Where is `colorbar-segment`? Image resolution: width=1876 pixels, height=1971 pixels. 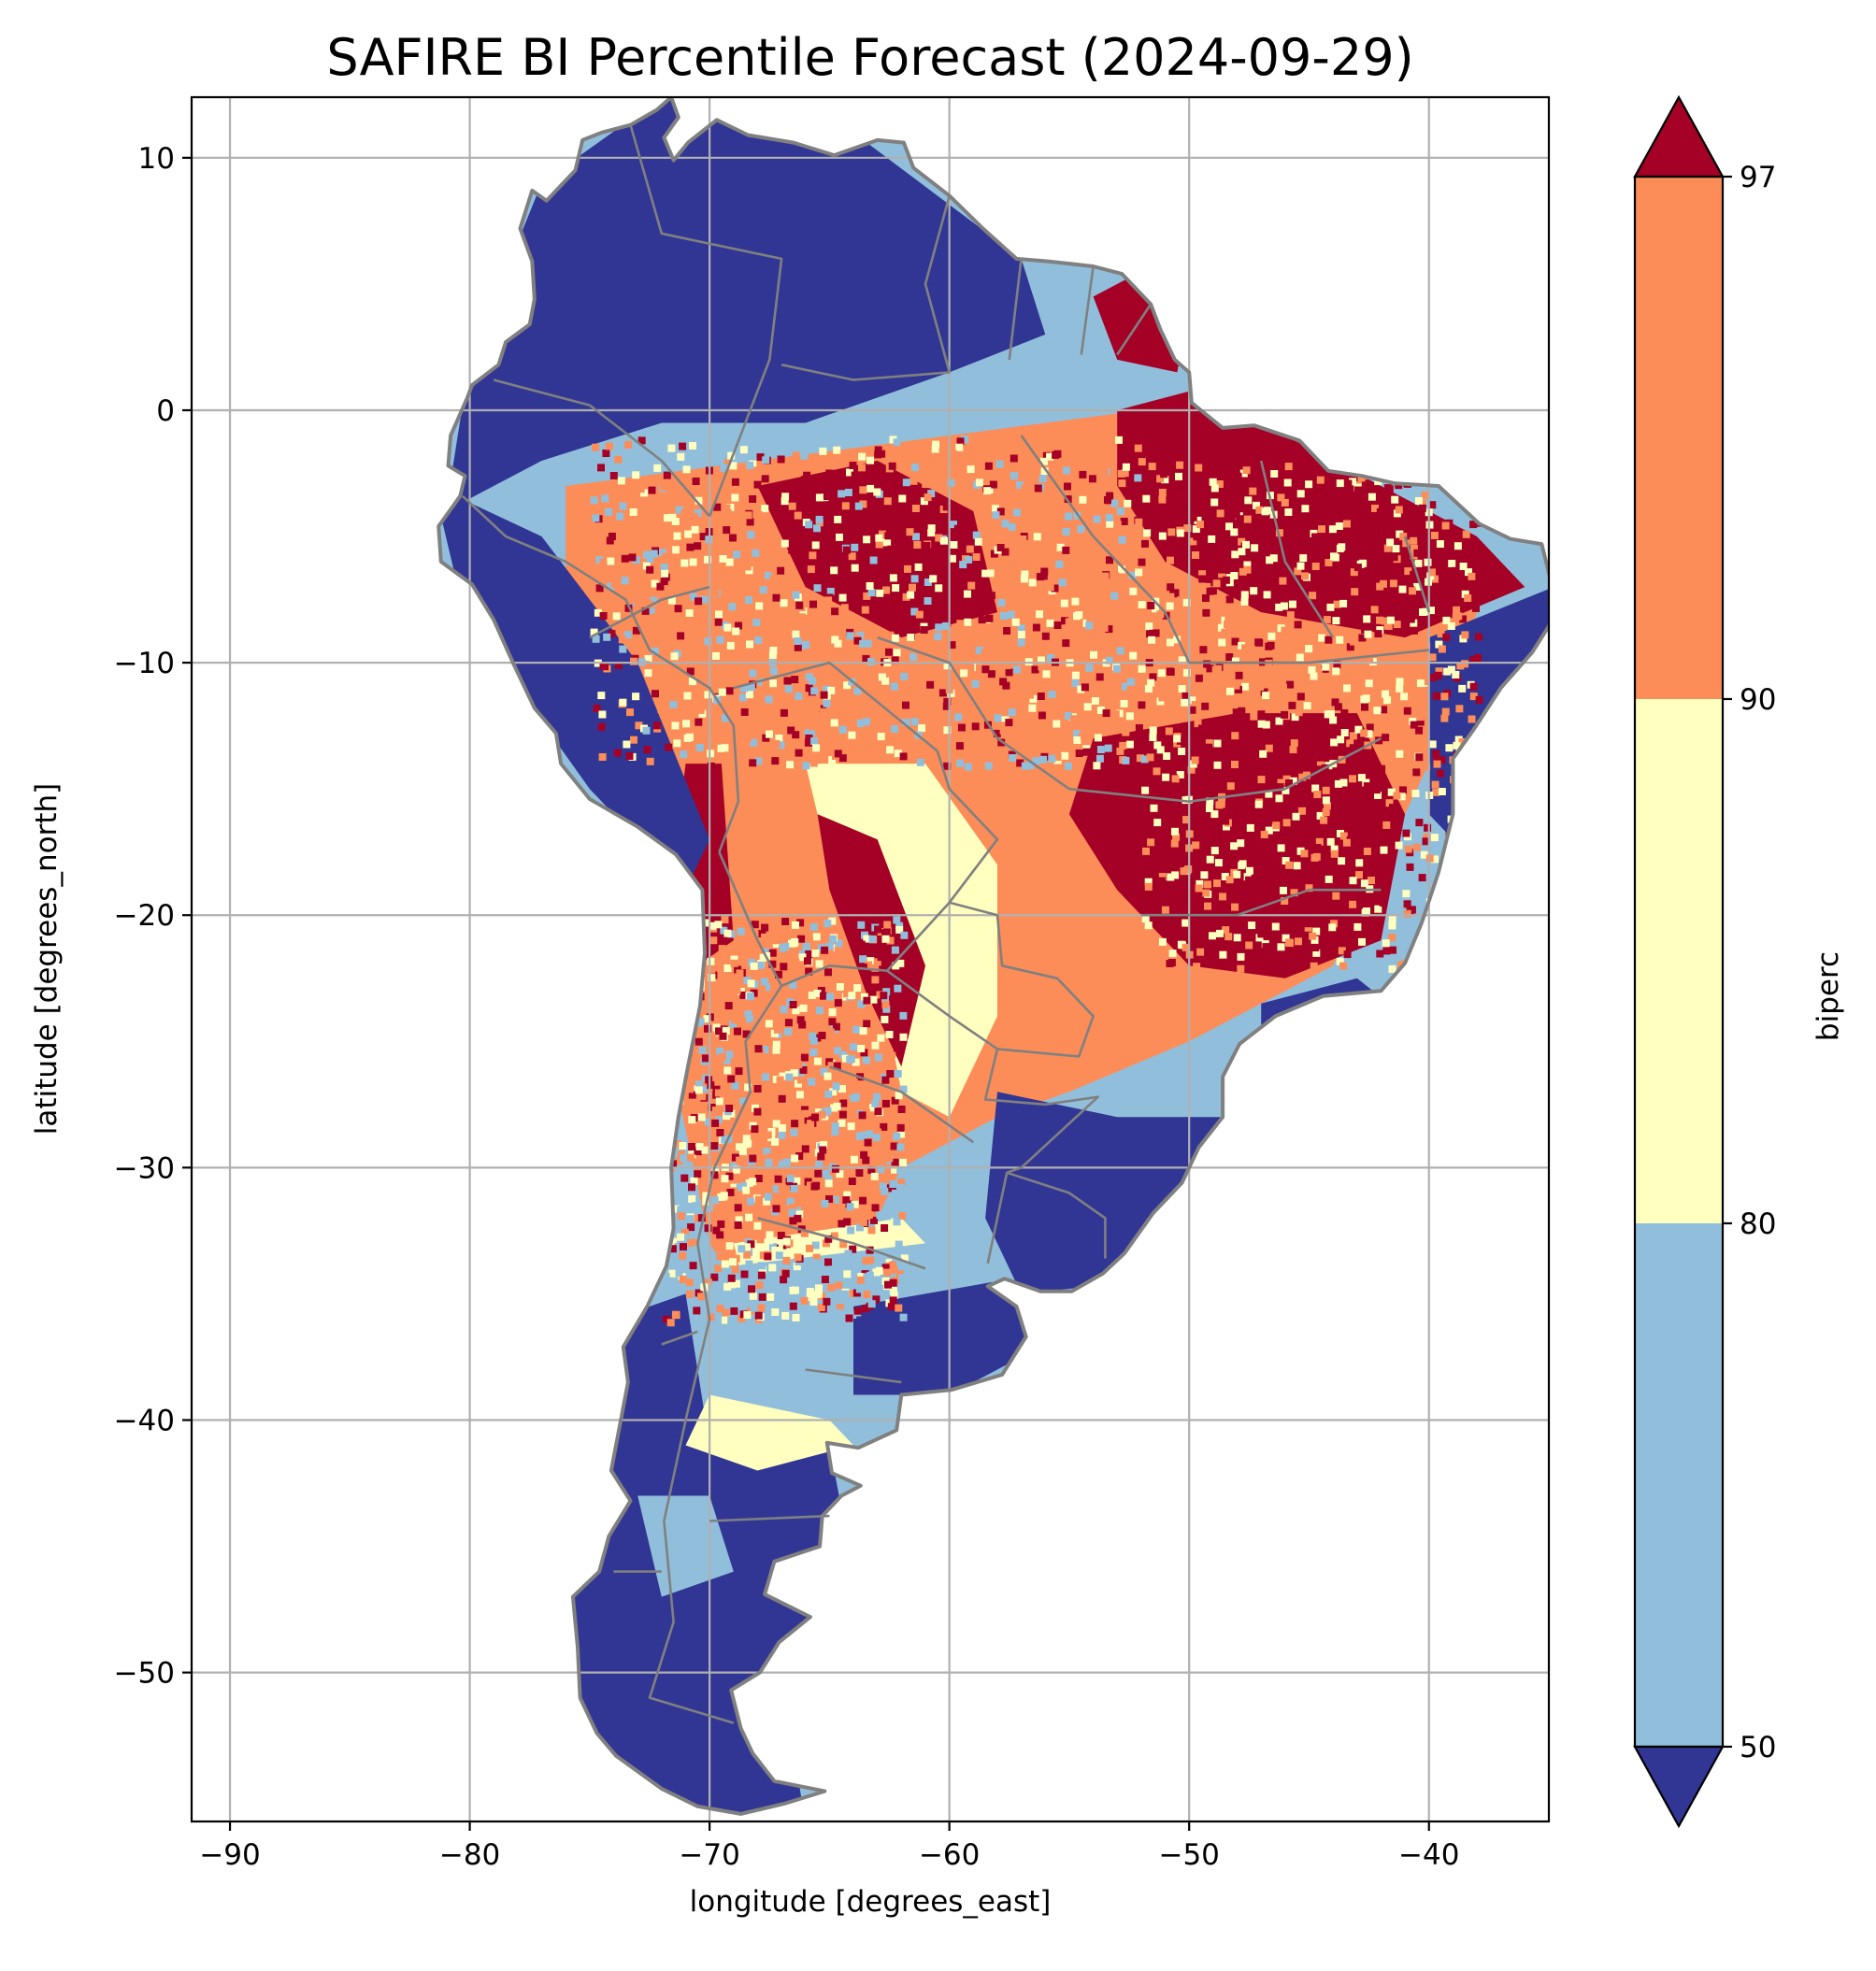 colorbar-segment is located at coordinates (1679, 961).